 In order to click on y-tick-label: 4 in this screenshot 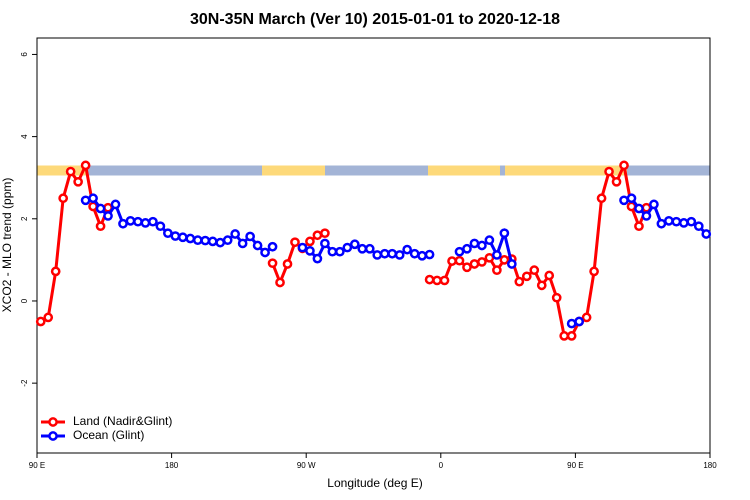, I will do `click(24, 136)`.